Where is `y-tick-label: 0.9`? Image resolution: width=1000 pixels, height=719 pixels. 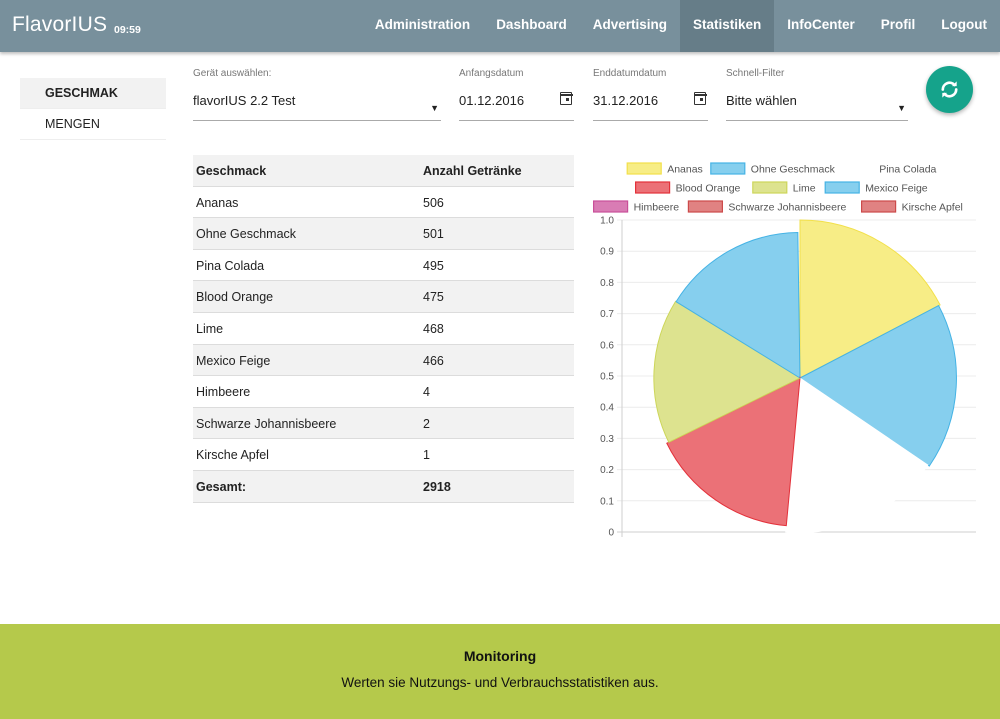
y-tick-label: 0.9 is located at coordinates (607, 252).